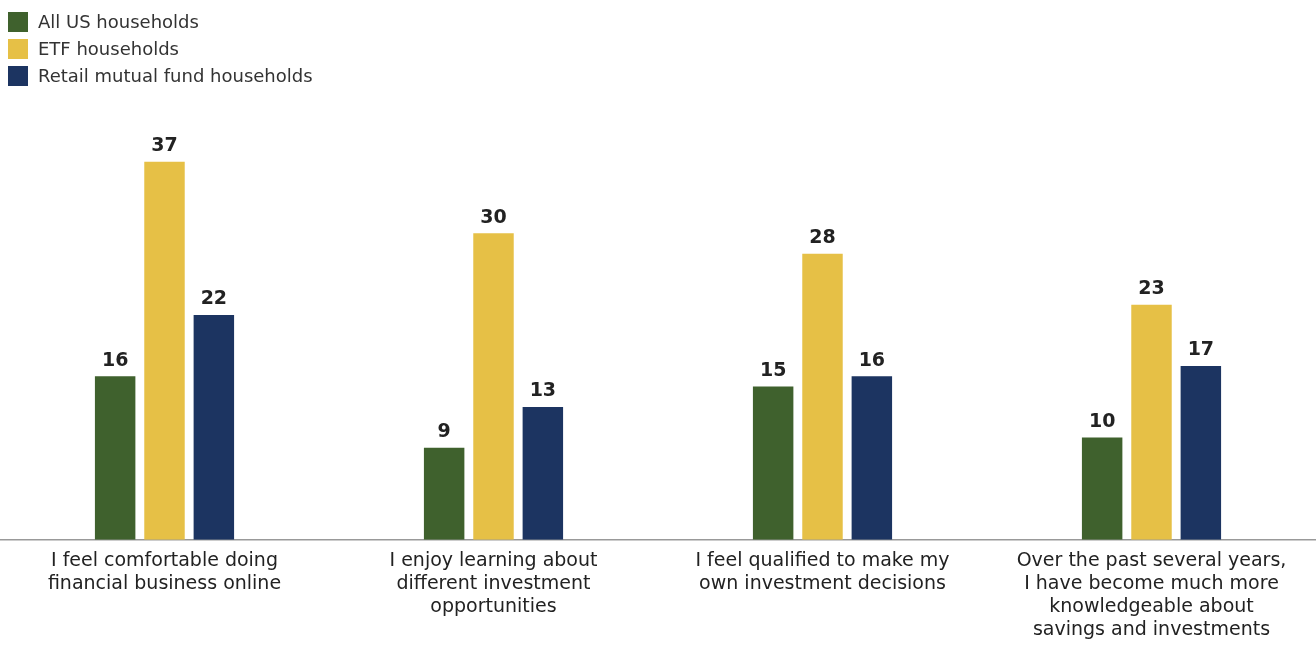 Image resolution: width=1316 pixels, height=651 pixels. Describe the element at coordinates (164, 144) in the screenshot. I see `data-label: 37` at that location.